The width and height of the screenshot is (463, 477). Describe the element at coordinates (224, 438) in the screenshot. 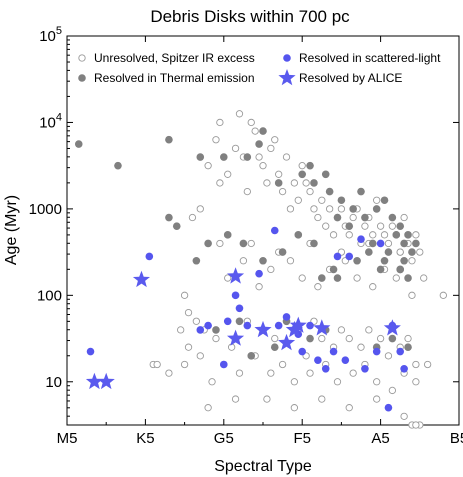

I see `x-tick-label: G5` at that location.